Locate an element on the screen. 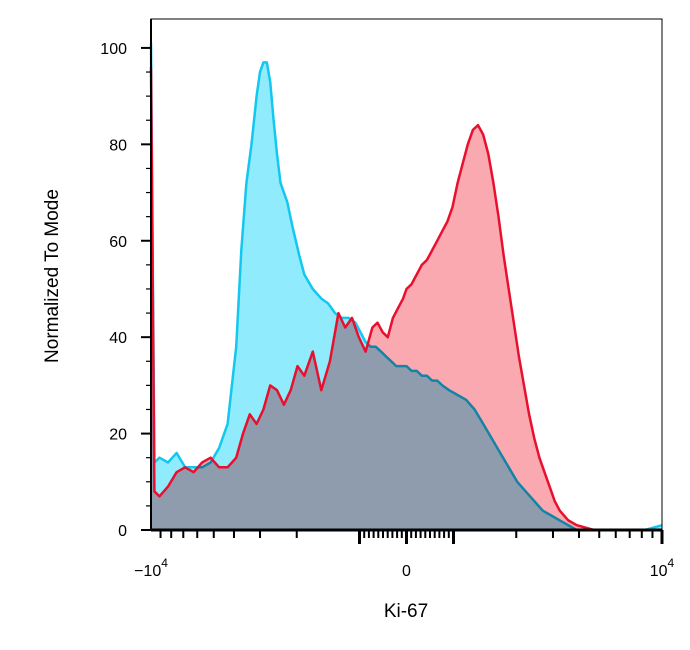  y-axis-ticks: 0 20 40 60 80 100 is located at coordinates (125, 290).